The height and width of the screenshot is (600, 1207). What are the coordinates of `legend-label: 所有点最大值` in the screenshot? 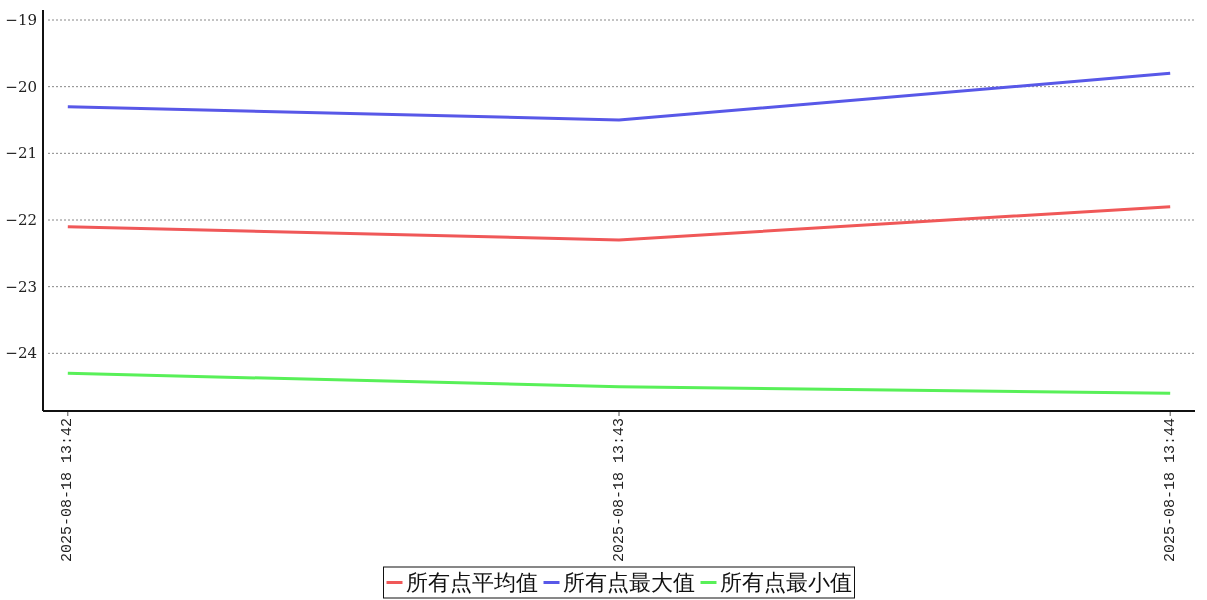 It's located at (628, 582).